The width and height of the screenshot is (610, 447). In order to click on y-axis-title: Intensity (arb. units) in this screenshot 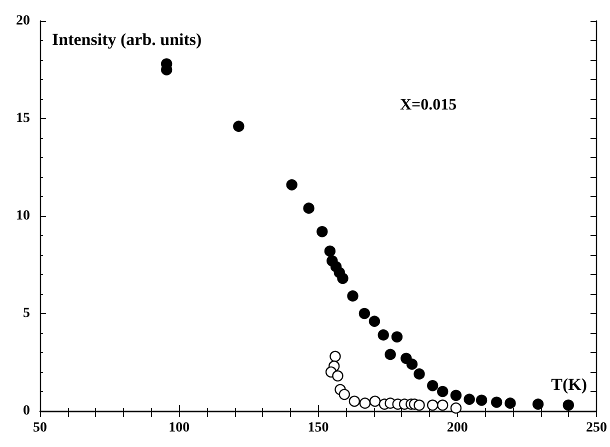, I will do `click(127, 39)`.